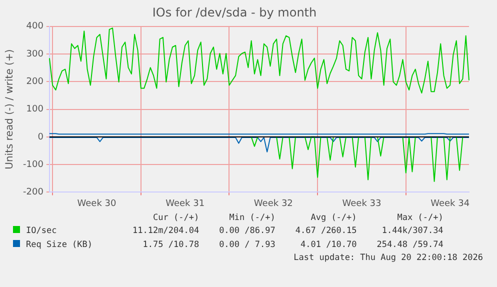 The height and width of the screenshot is (287, 497). I want to click on text: Max (-/+), so click(420, 218).